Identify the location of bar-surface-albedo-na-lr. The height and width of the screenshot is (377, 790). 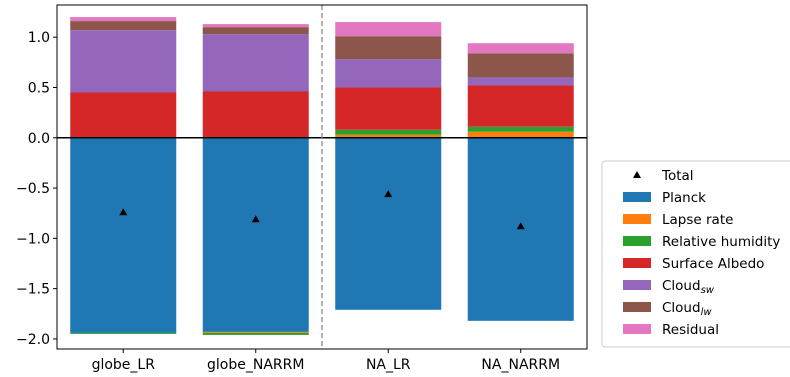
(388, 108).